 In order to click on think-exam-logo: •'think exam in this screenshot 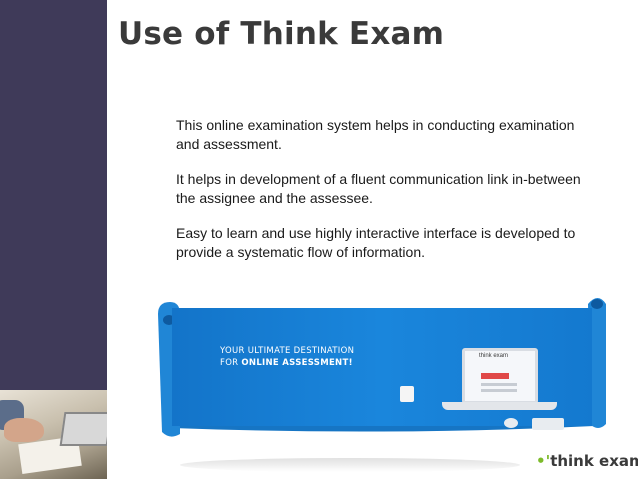, I will do `click(587, 461)`.